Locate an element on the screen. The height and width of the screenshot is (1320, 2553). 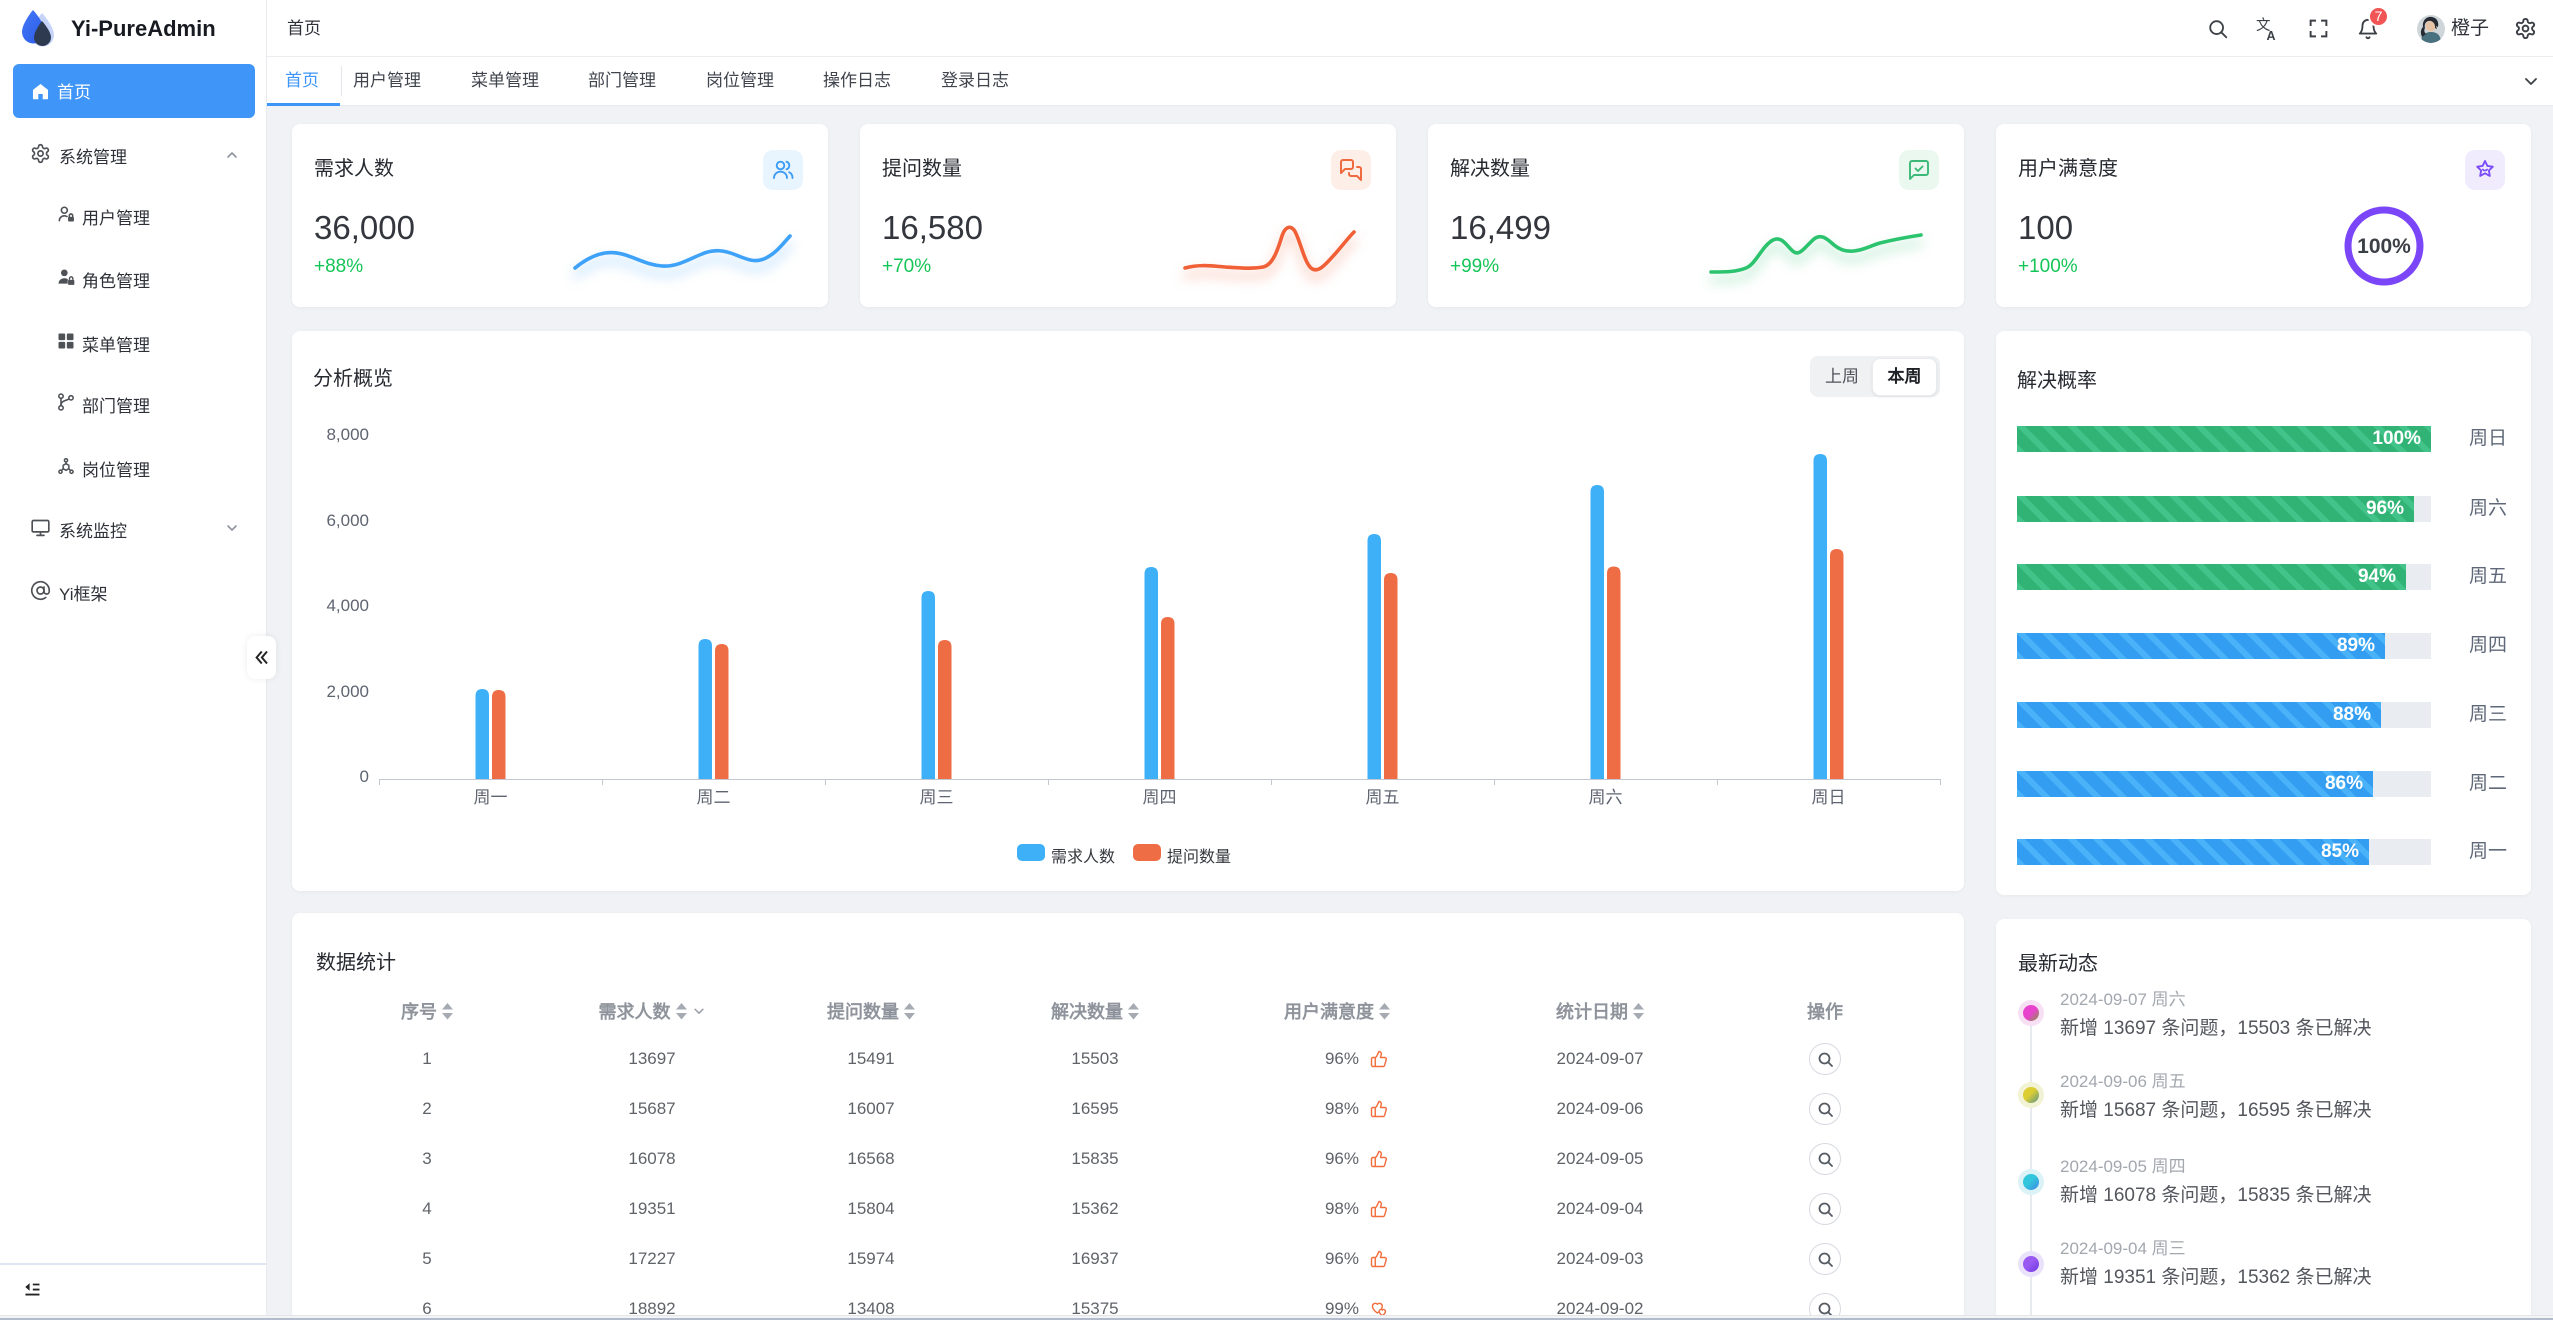
svg-text: 周六 is located at coordinates (1606, 797).